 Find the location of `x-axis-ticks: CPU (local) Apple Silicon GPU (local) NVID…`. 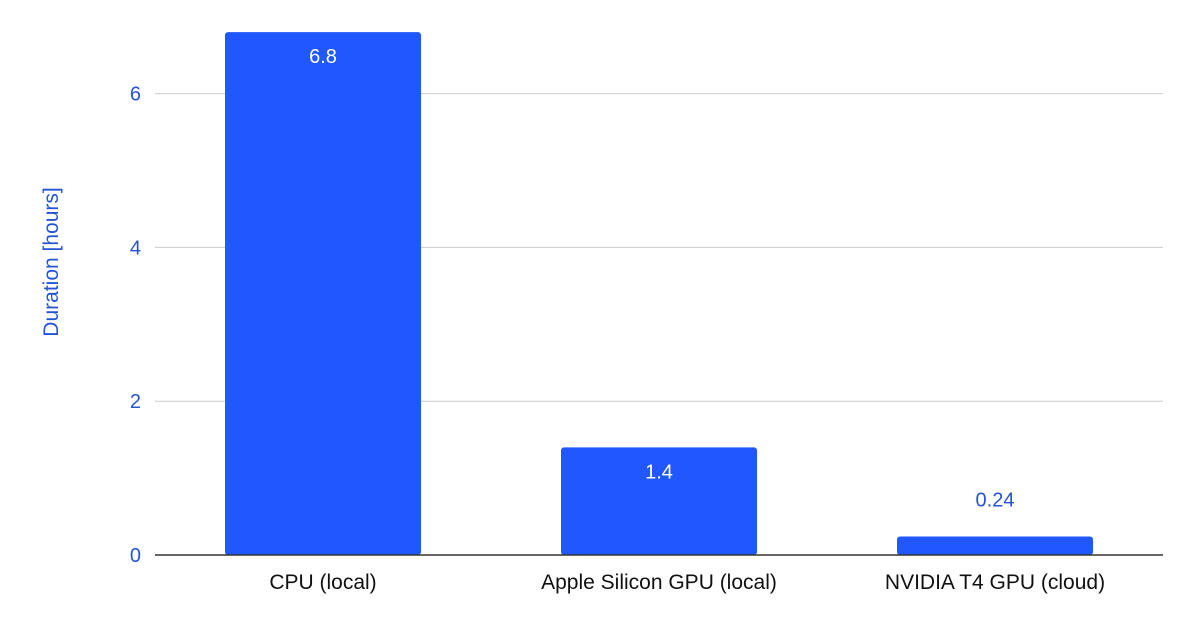

x-axis-ticks: CPU (local) Apple Silicon GPU (local) NVID… is located at coordinates (687, 582).